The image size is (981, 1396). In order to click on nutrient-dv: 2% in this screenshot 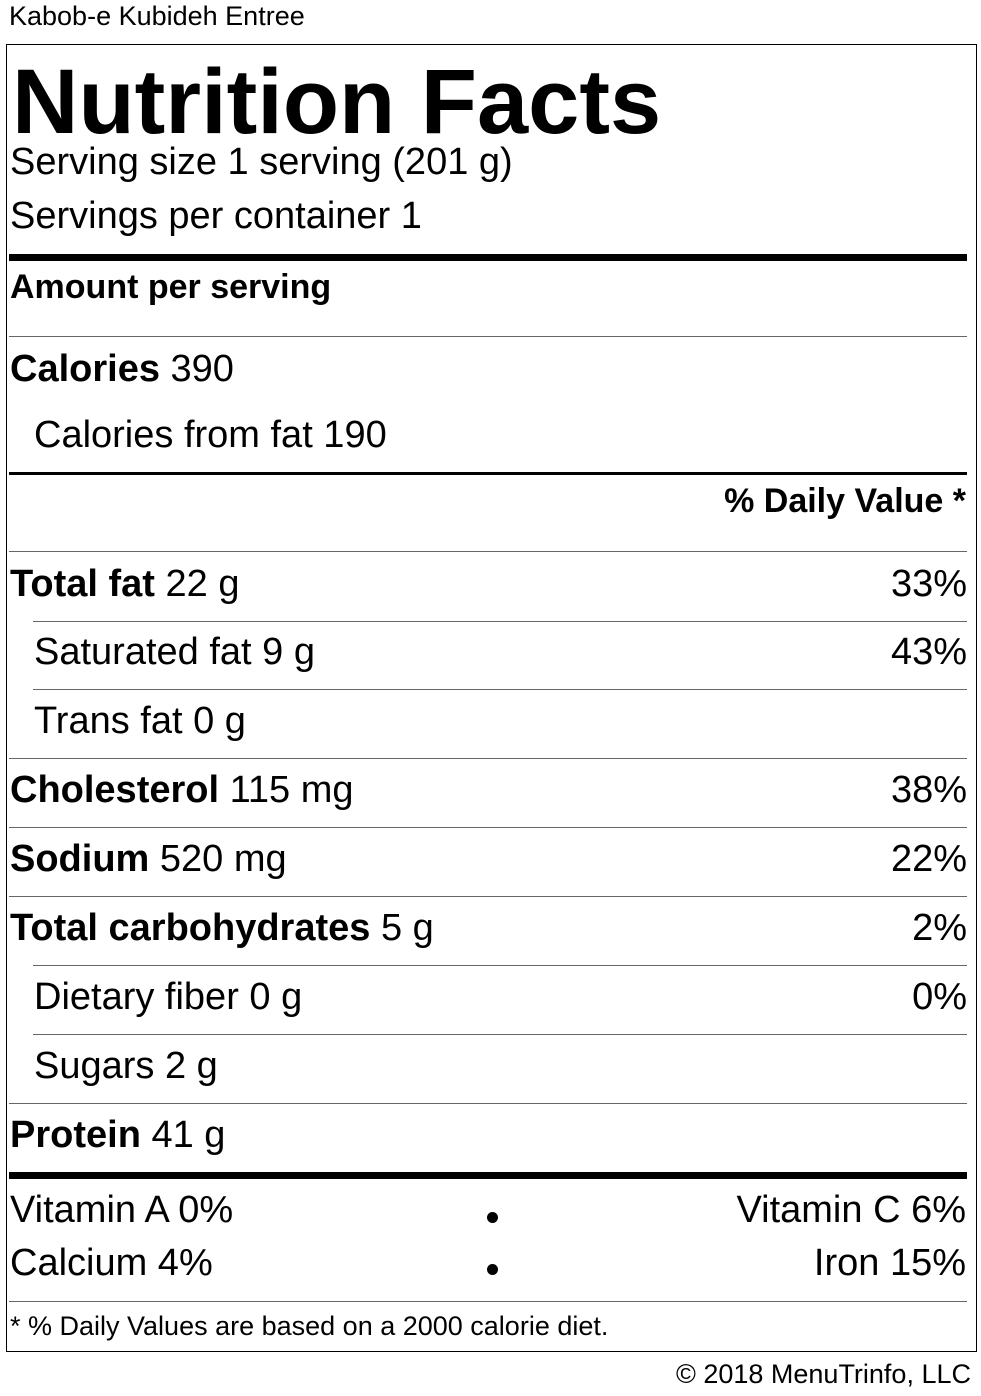, I will do `click(939, 928)`.